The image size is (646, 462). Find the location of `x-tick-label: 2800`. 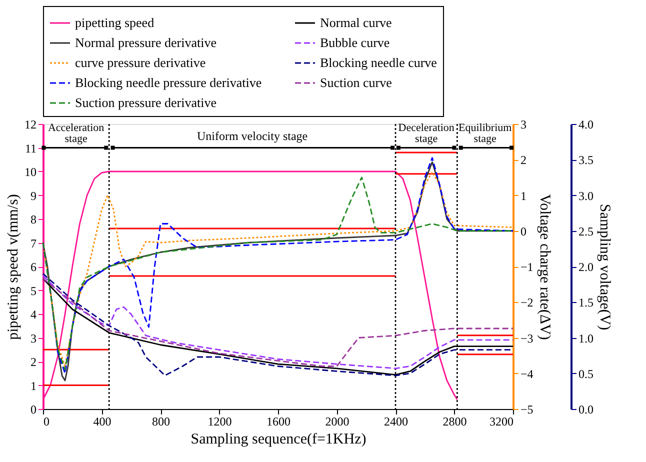

x-tick-label: 2800 is located at coordinates (454, 421).